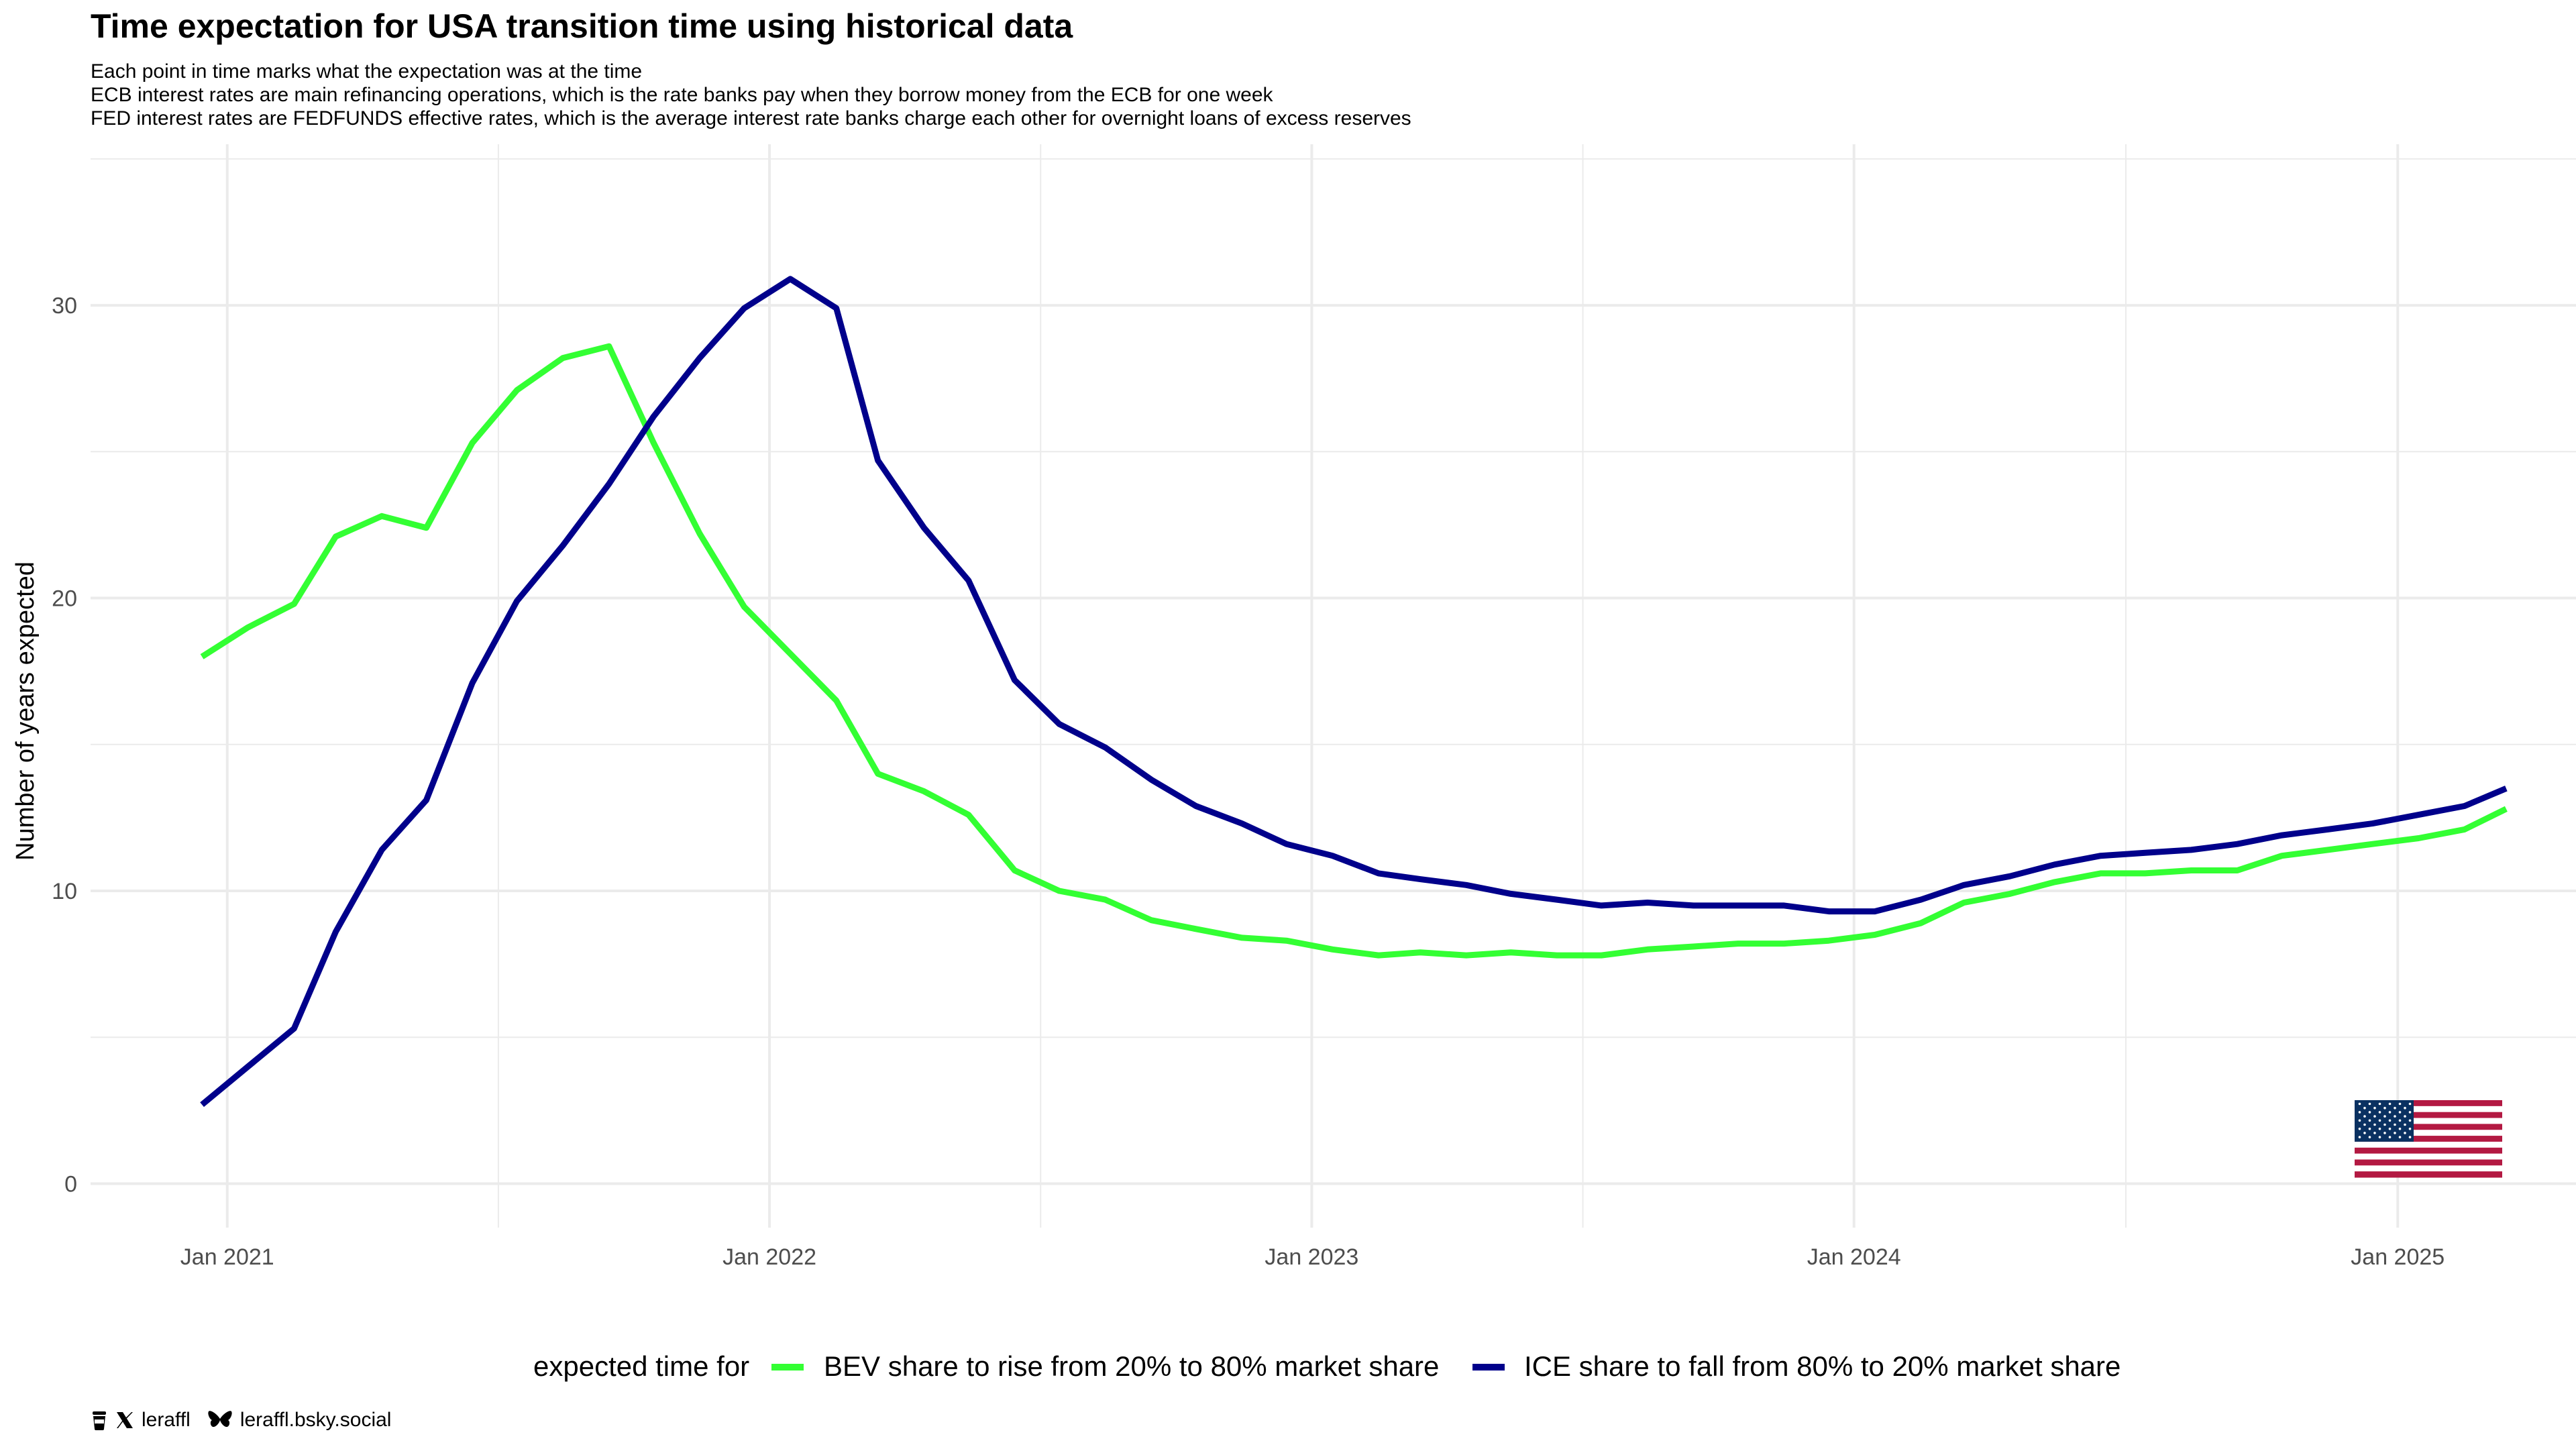 Image resolution: width=2576 pixels, height=1449 pixels. What do you see at coordinates (227, 1257) in the screenshot?
I see `x-tick-label: Jan 2021` at bounding box center [227, 1257].